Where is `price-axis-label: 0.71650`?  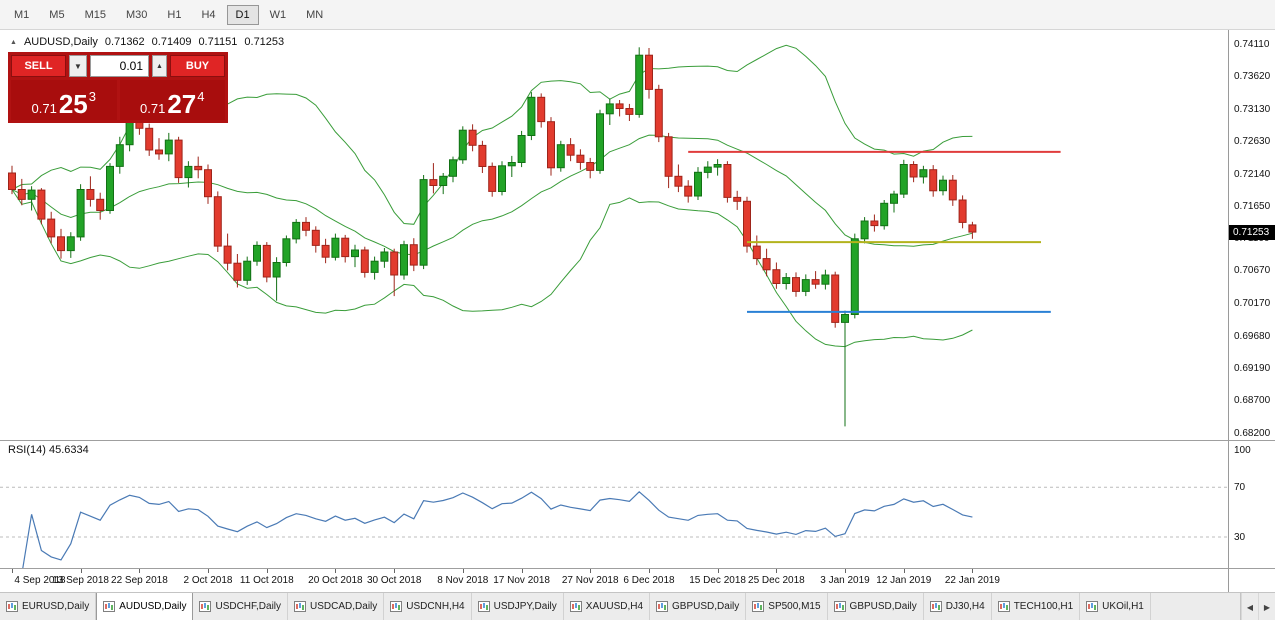 price-axis-label: 0.71650 is located at coordinates (1252, 206).